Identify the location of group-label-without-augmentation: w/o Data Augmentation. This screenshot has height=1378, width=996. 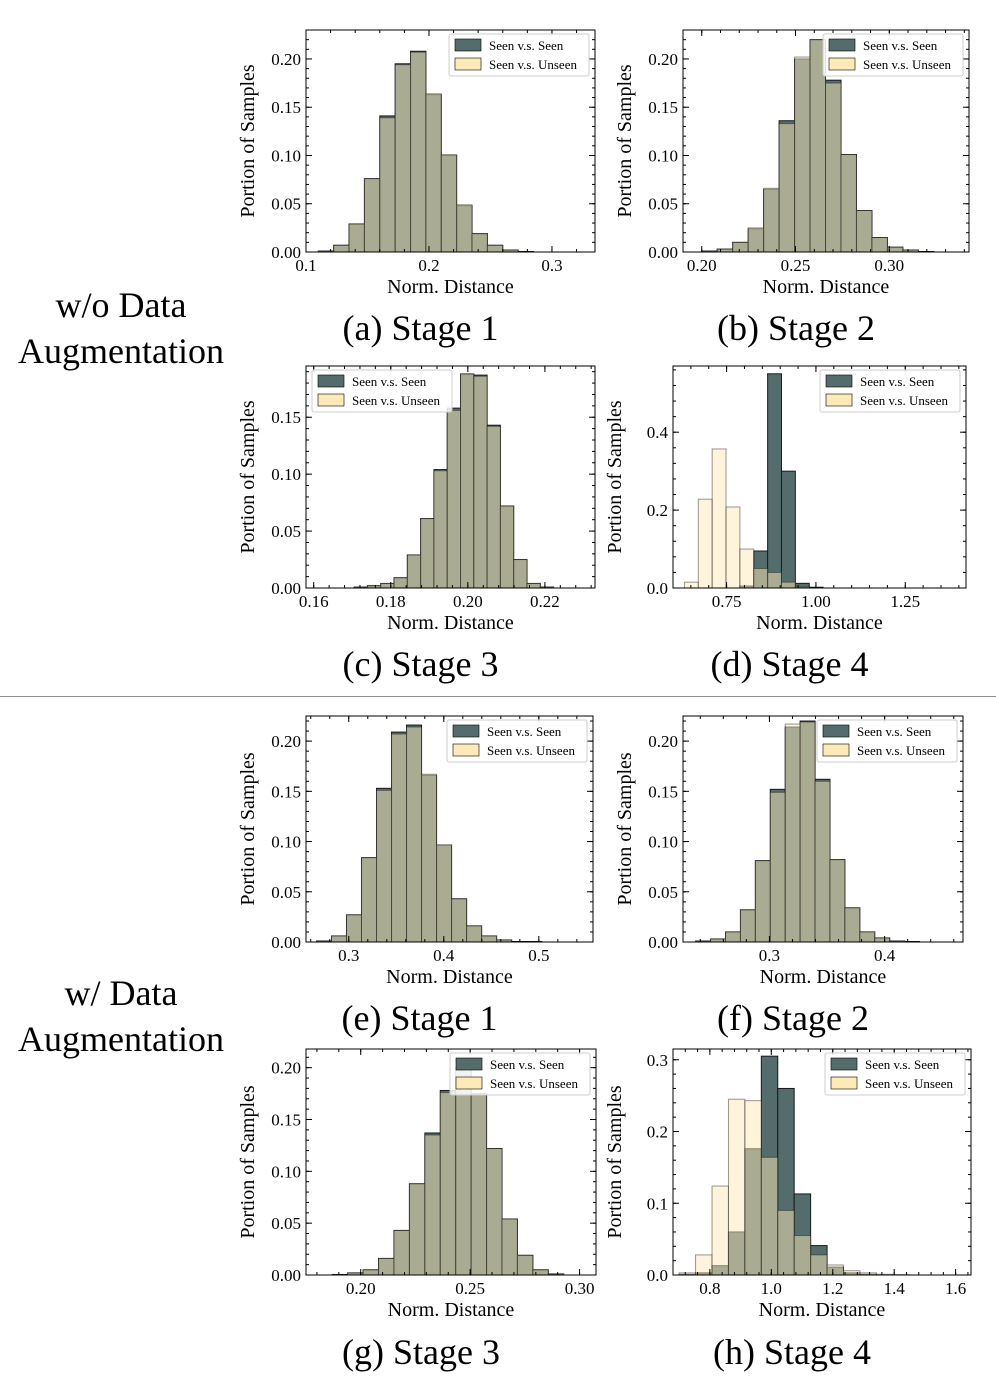
(121, 328).